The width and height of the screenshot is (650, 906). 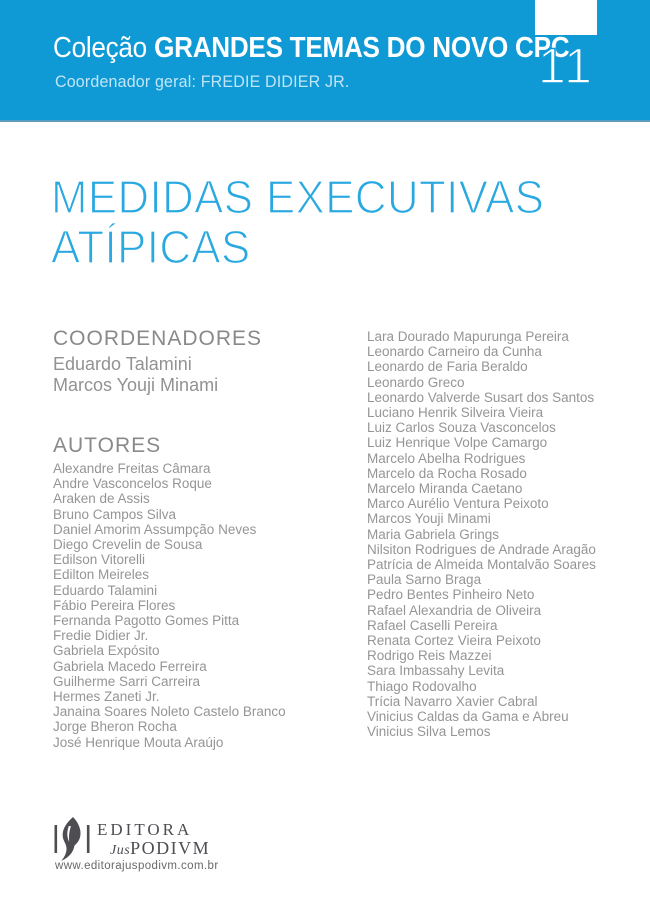 What do you see at coordinates (101, 499) in the screenshot?
I see `author-name: Araken de Assis` at bounding box center [101, 499].